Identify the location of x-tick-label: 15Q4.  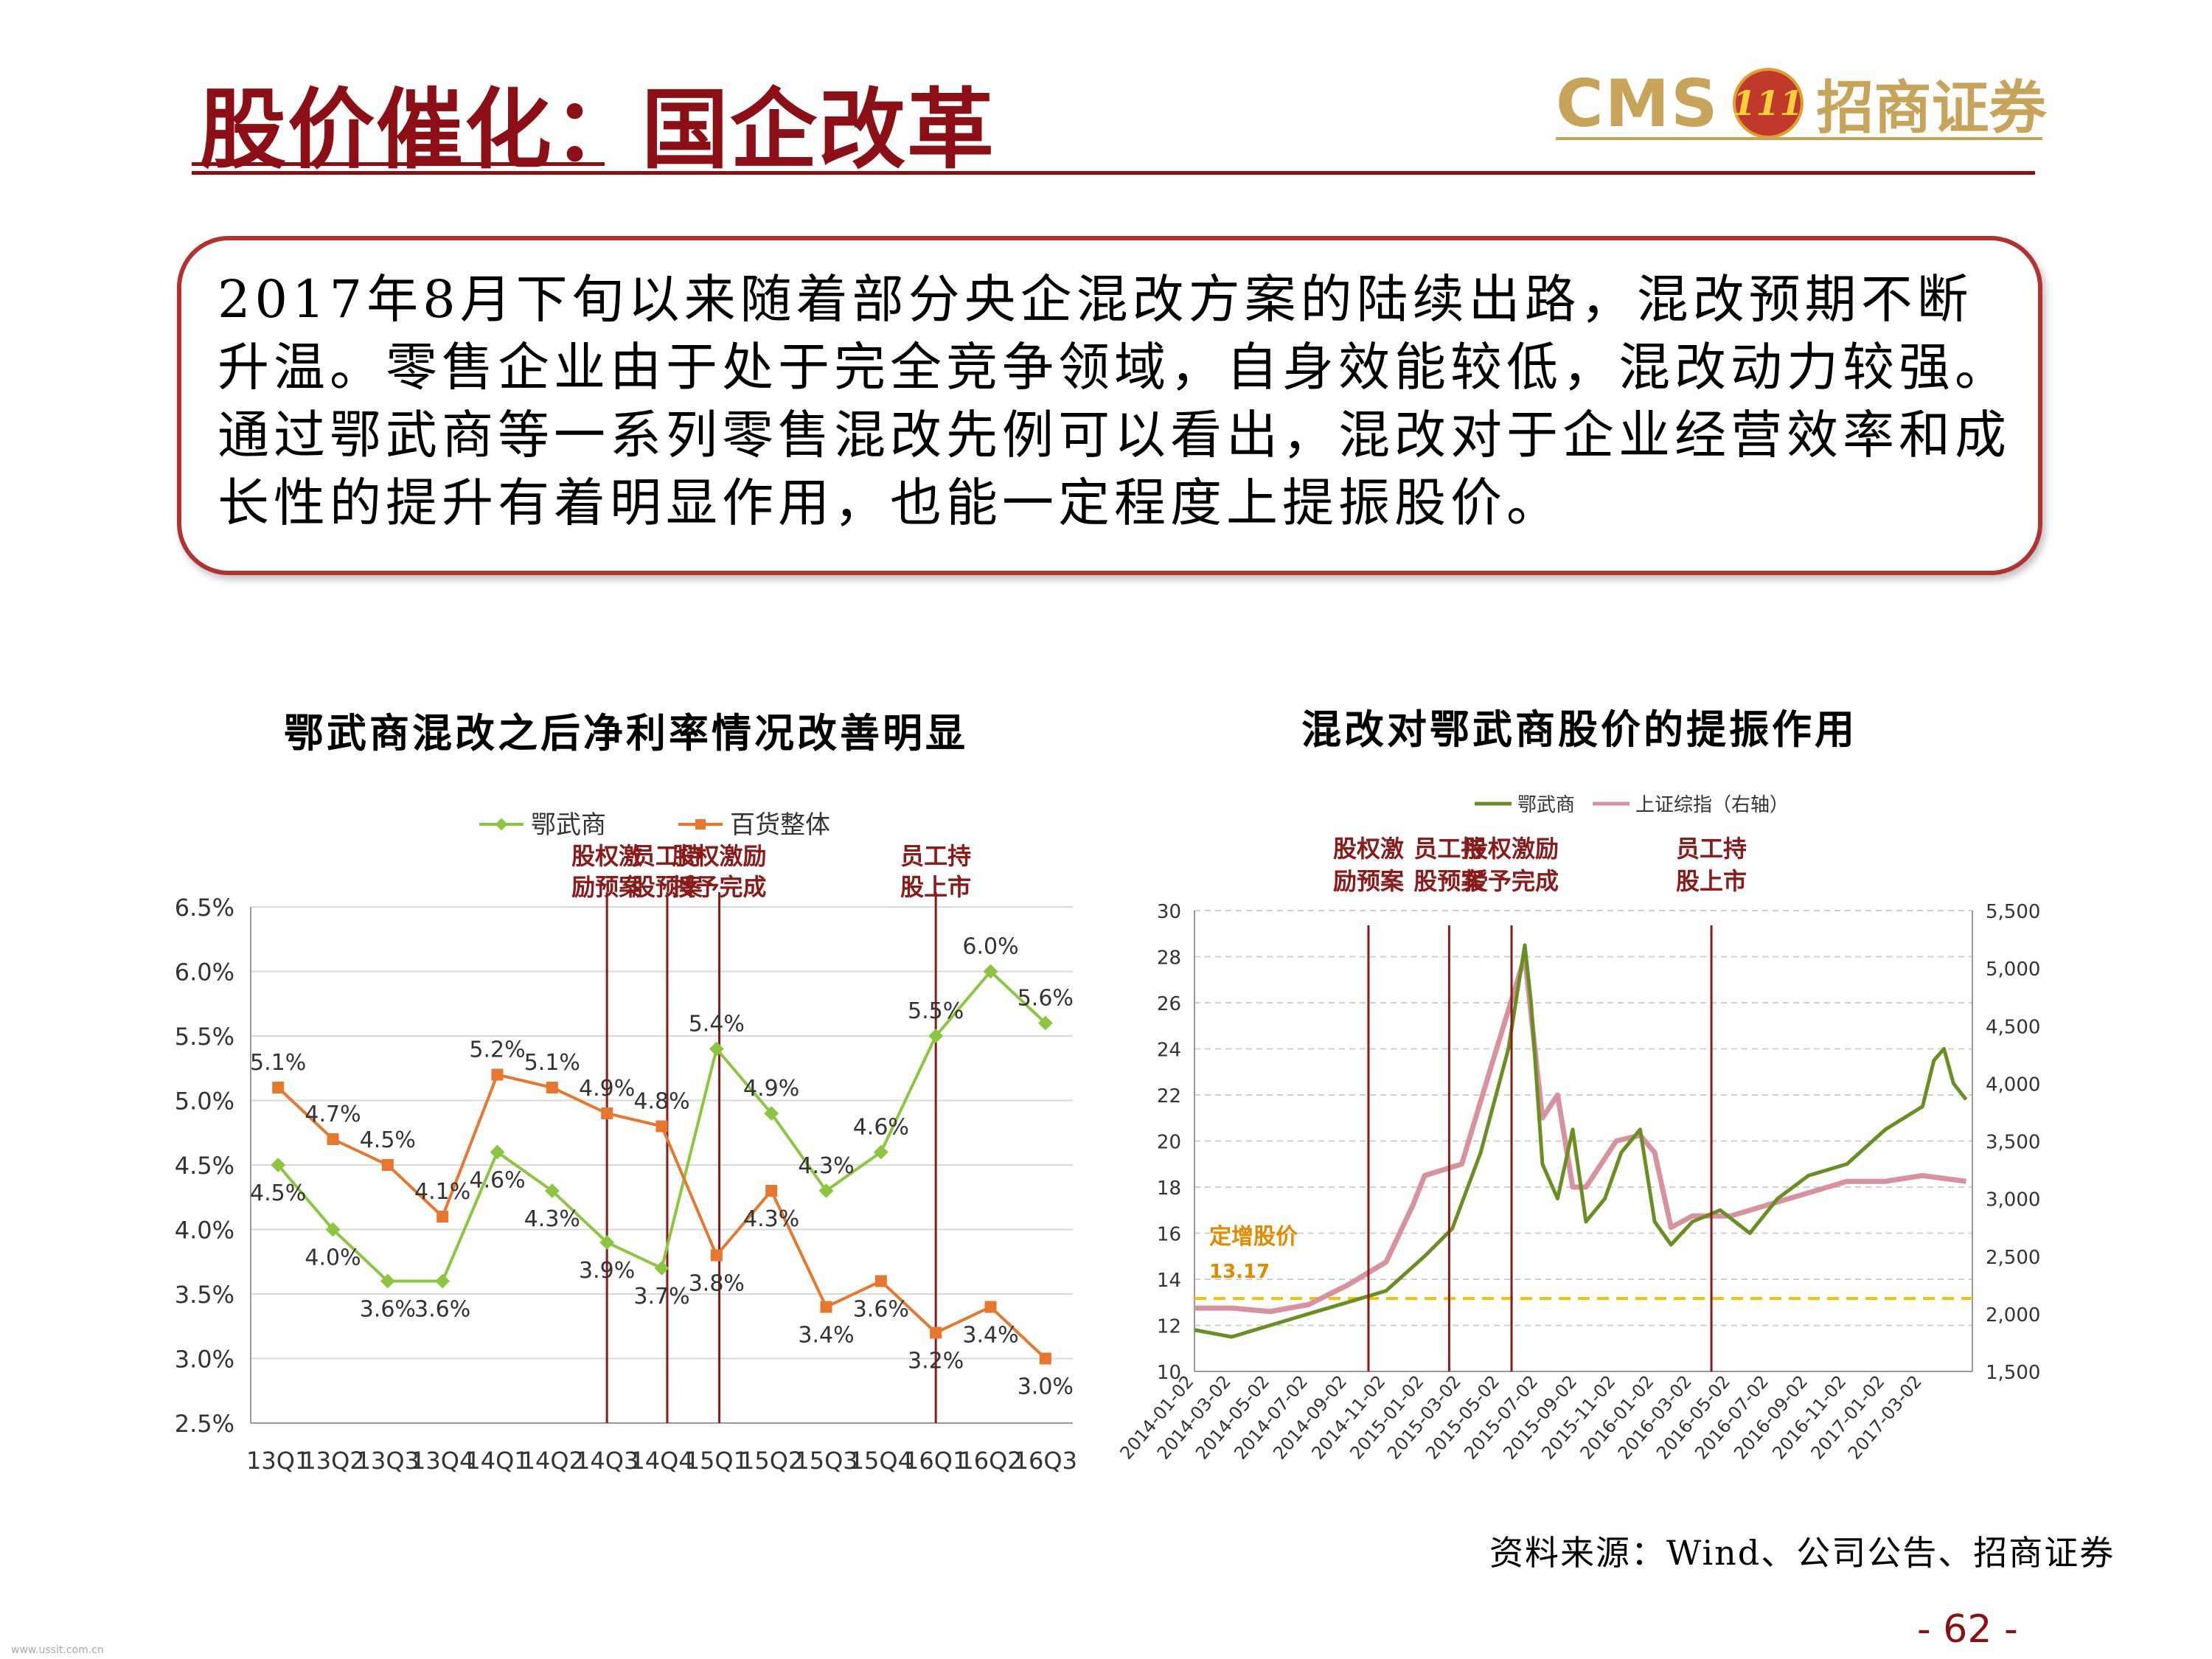
(881, 1461).